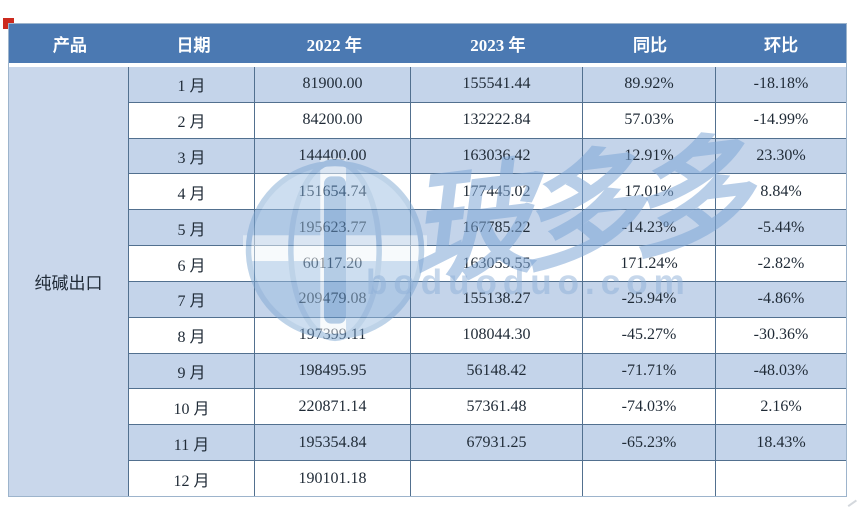 This screenshot has height=521, width=864. Describe the element at coordinates (649, 45) in the screenshot. I see `header-yoy: 同比` at that location.